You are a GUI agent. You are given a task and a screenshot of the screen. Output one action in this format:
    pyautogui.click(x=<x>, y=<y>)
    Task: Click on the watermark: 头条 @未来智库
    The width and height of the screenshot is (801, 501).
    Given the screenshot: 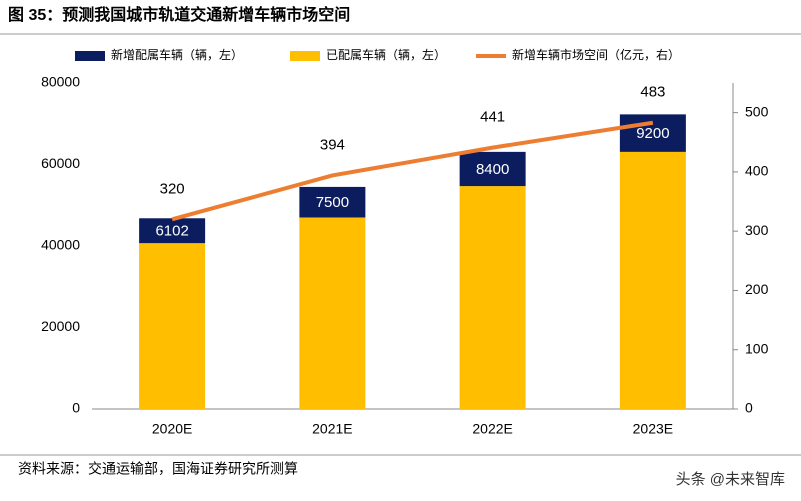 What is the action you would take?
    pyautogui.click(x=730, y=479)
    